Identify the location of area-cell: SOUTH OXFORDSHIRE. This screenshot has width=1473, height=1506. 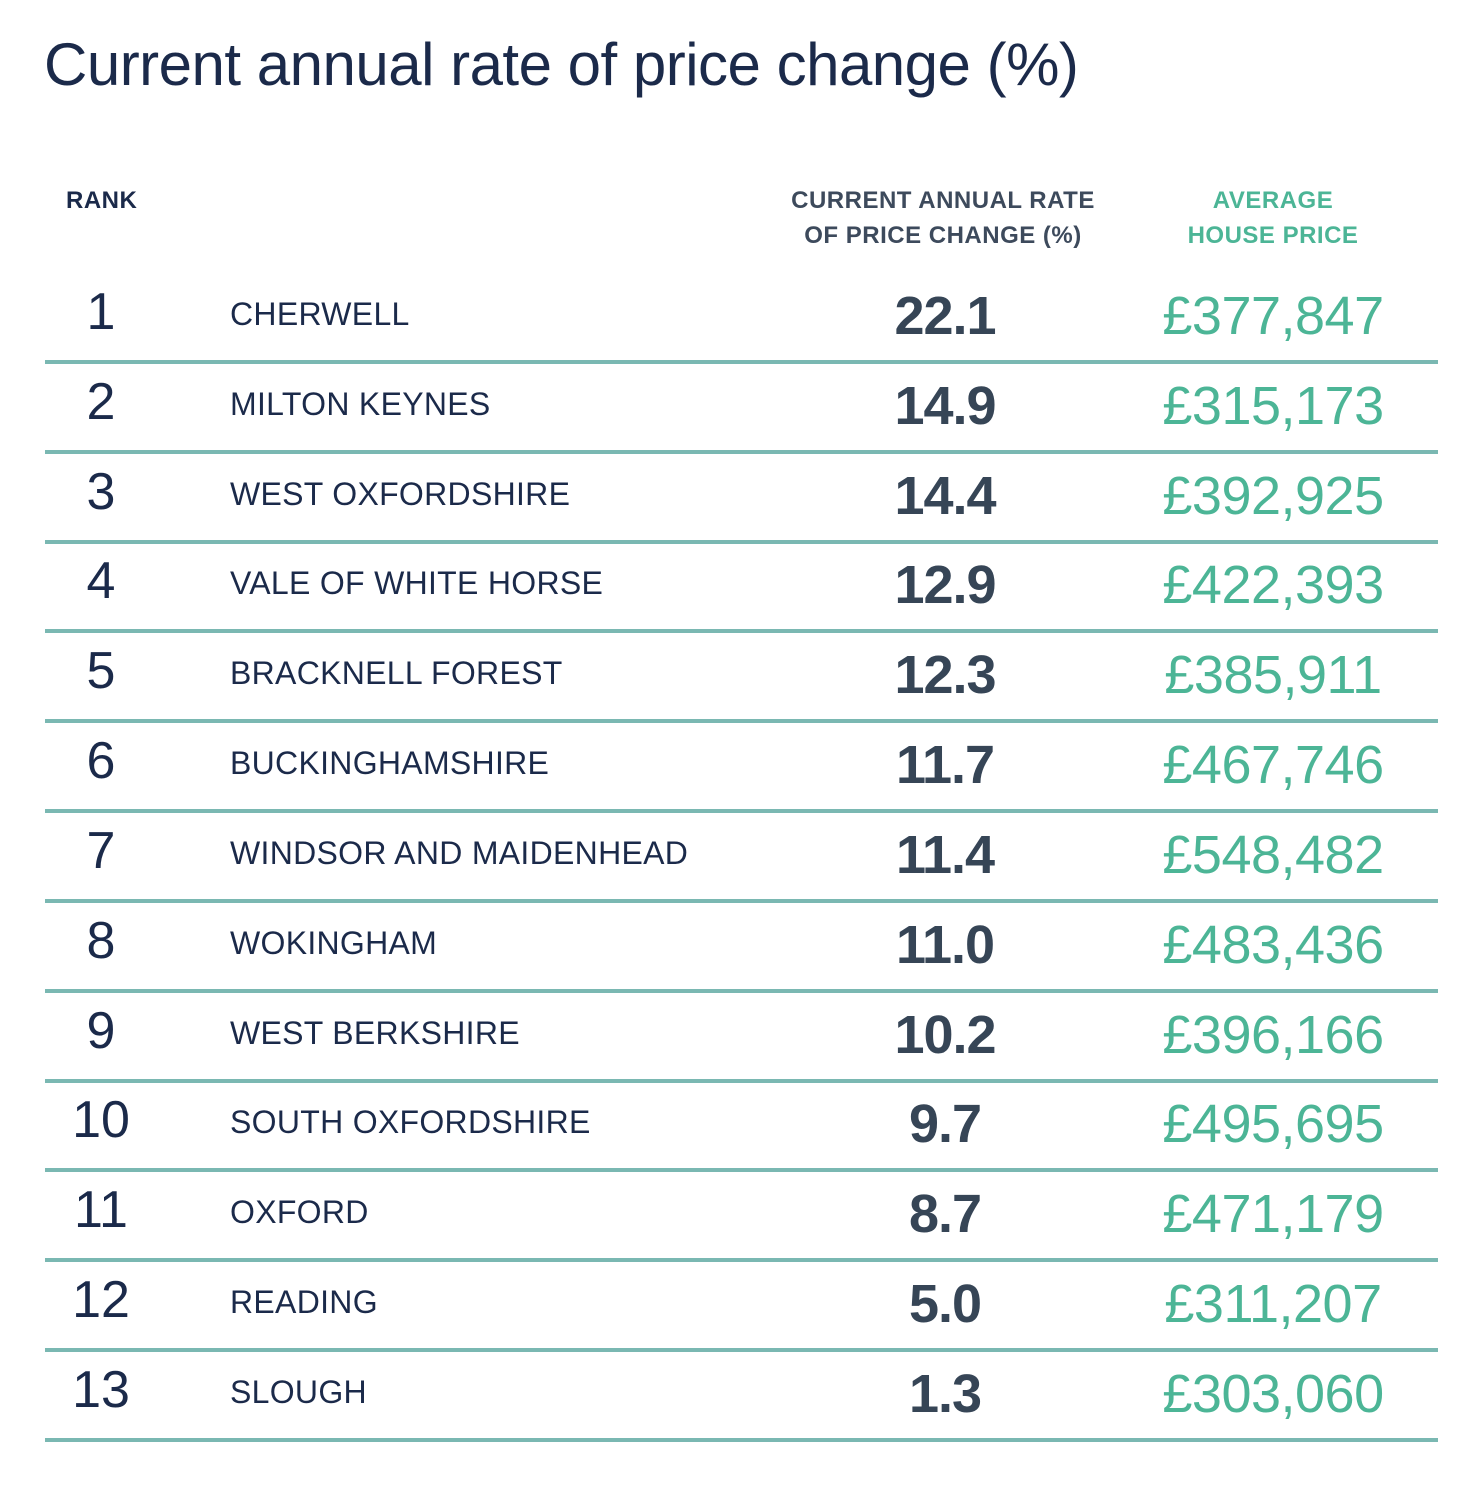
(410, 1122).